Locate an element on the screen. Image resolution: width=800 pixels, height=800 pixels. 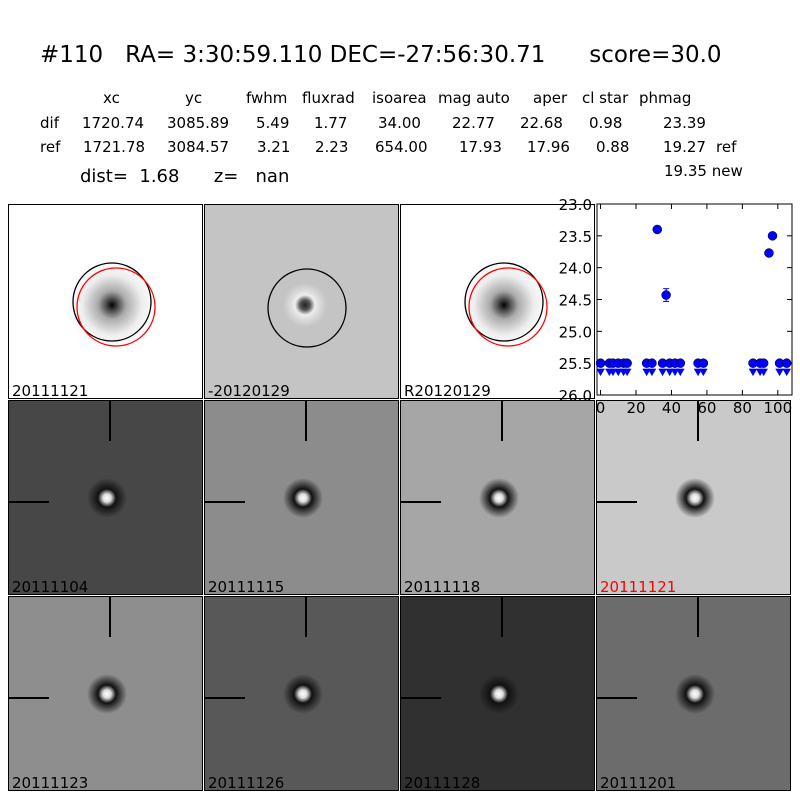
dist-z-line: dist= 1.68 z= nan is located at coordinates (184, 176).